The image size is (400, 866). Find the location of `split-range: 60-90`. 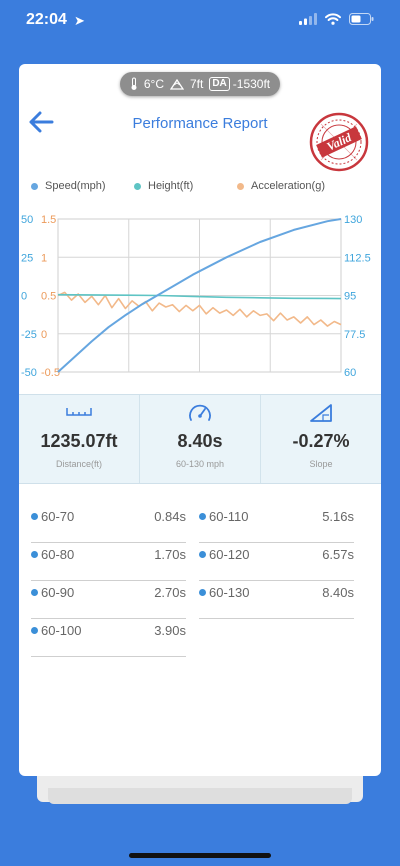

split-range: 60-90 is located at coordinates (58, 592).